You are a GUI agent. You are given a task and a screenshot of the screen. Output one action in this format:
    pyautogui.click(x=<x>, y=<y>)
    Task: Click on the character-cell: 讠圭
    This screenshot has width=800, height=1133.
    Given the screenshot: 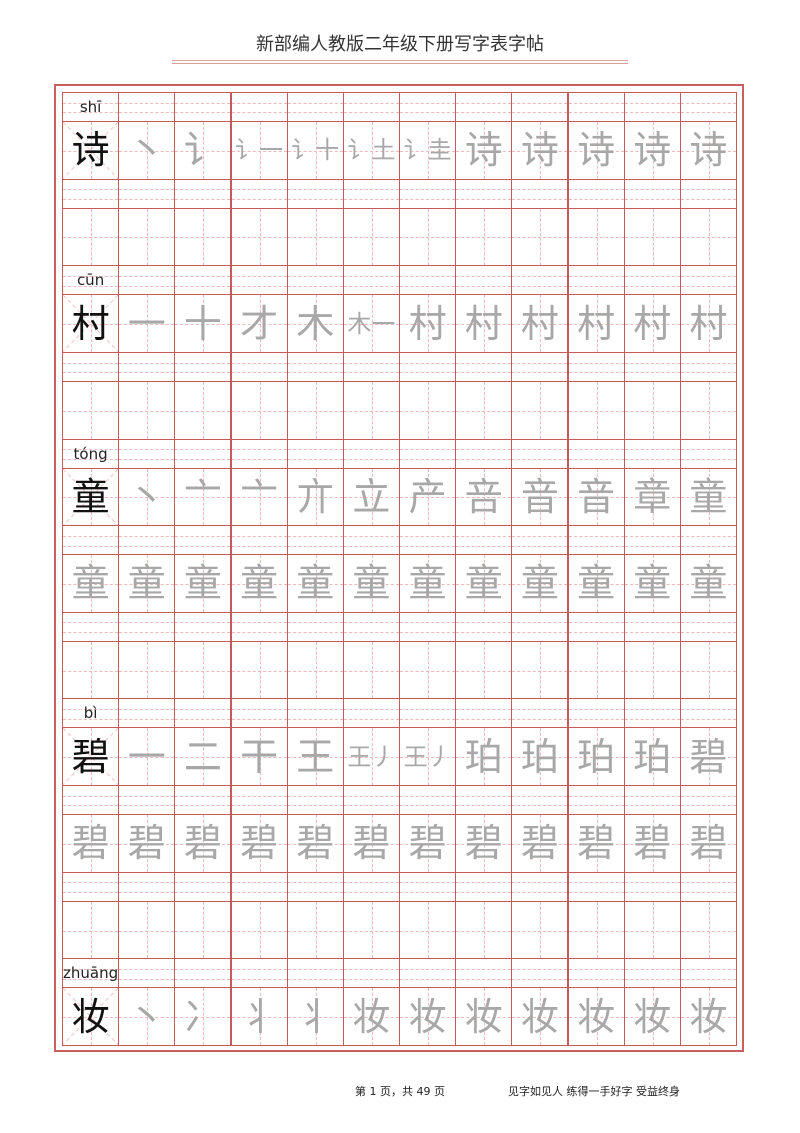 What is the action you would take?
    pyautogui.click(x=428, y=150)
    